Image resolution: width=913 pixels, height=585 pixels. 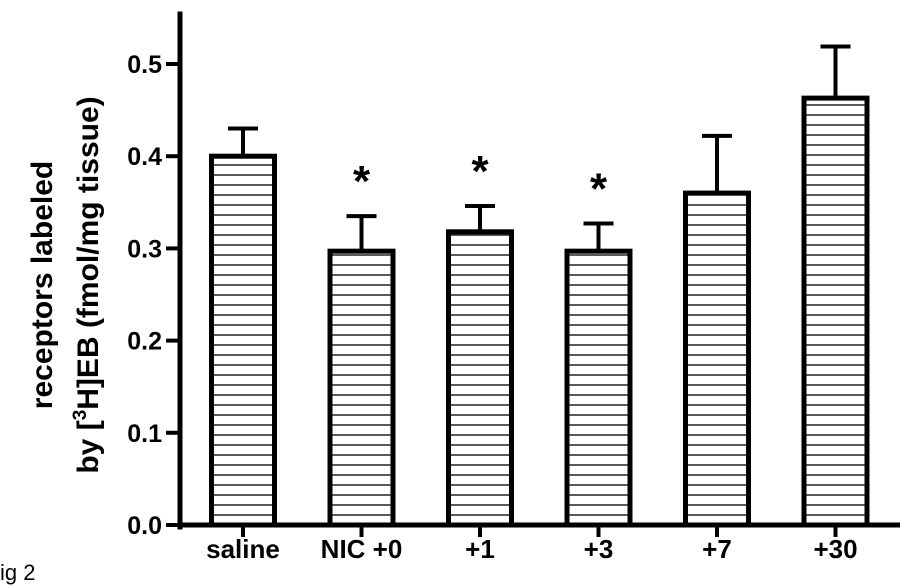 I want to click on y-axis-title-line1: receptors labeled, so click(x=42, y=285).